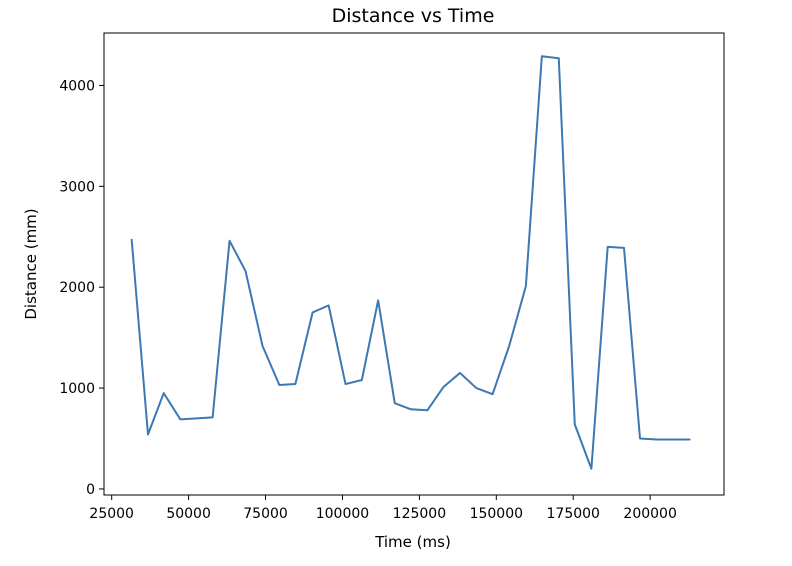 Image resolution: width=792 pixels, height=566 pixels. I want to click on x-tick-label: 150000, so click(496, 514).